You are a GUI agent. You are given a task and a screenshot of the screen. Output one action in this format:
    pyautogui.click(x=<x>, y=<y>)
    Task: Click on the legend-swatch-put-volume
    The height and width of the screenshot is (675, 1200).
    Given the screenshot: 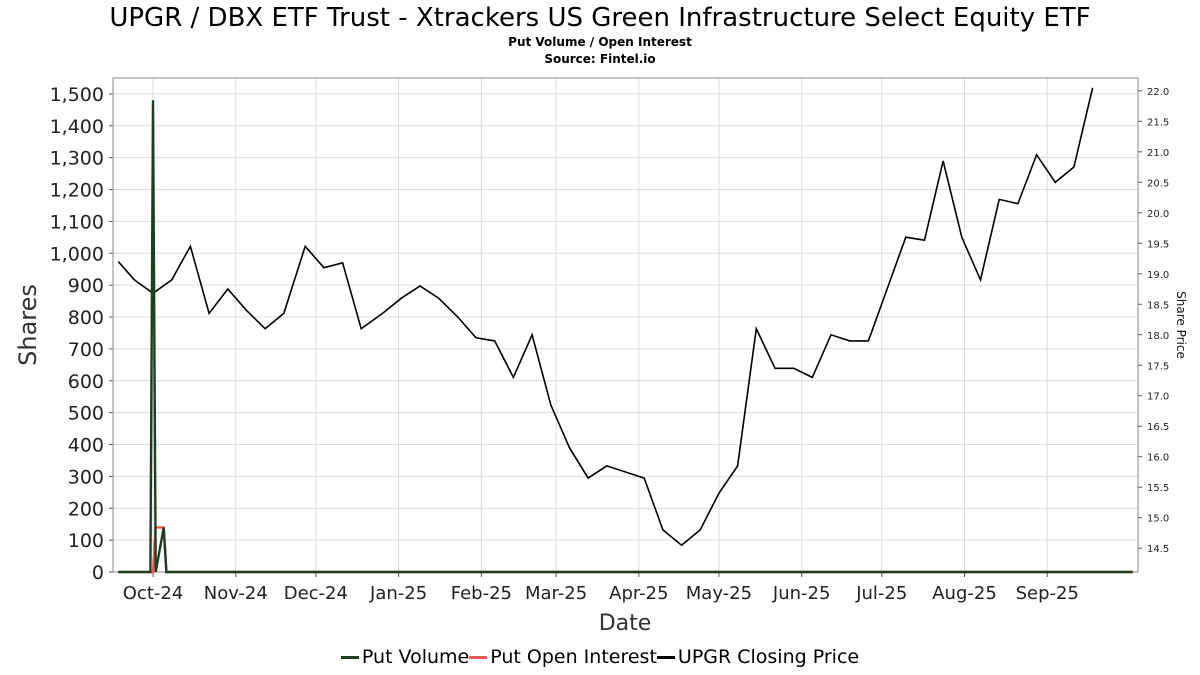 What is the action you would take?
    pyautogui.click(x=349, y=657)
    